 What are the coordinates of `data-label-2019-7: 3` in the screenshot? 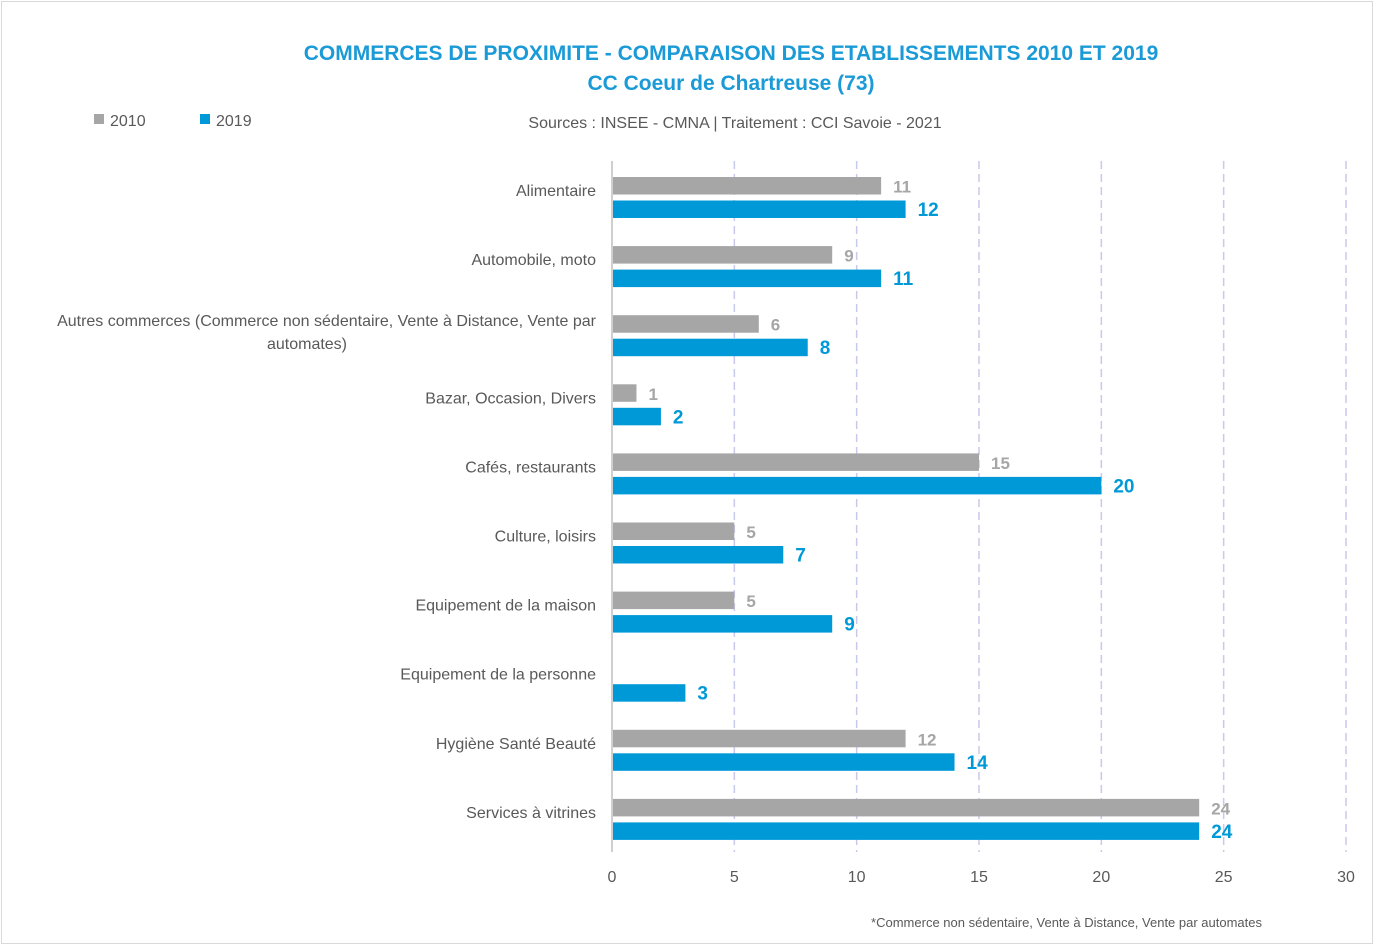 It's located at (702, 694).